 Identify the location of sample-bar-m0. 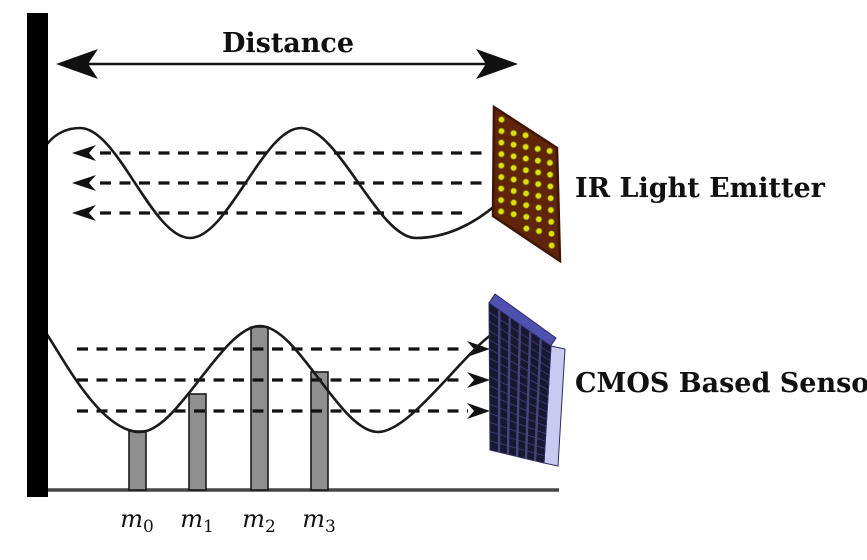
(137, 460).